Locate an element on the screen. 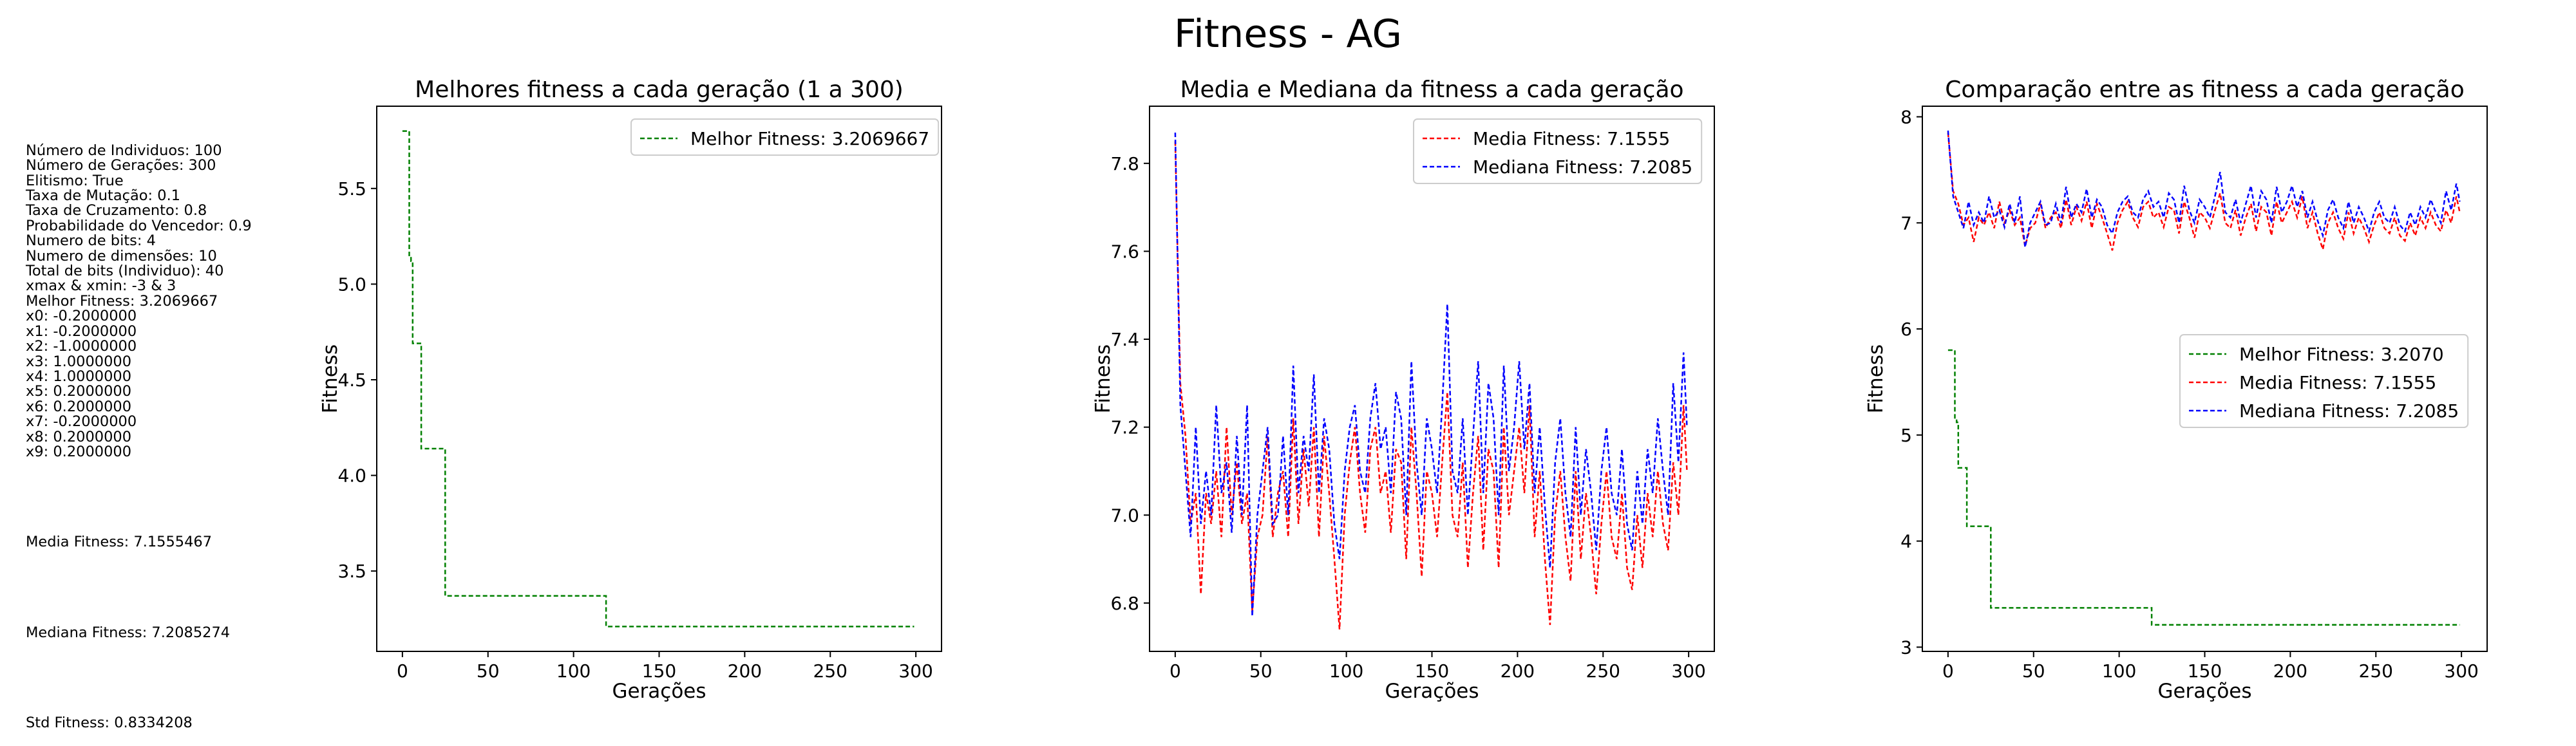  y-tick-label: 7.0 is located at coordinates (1125, 515).